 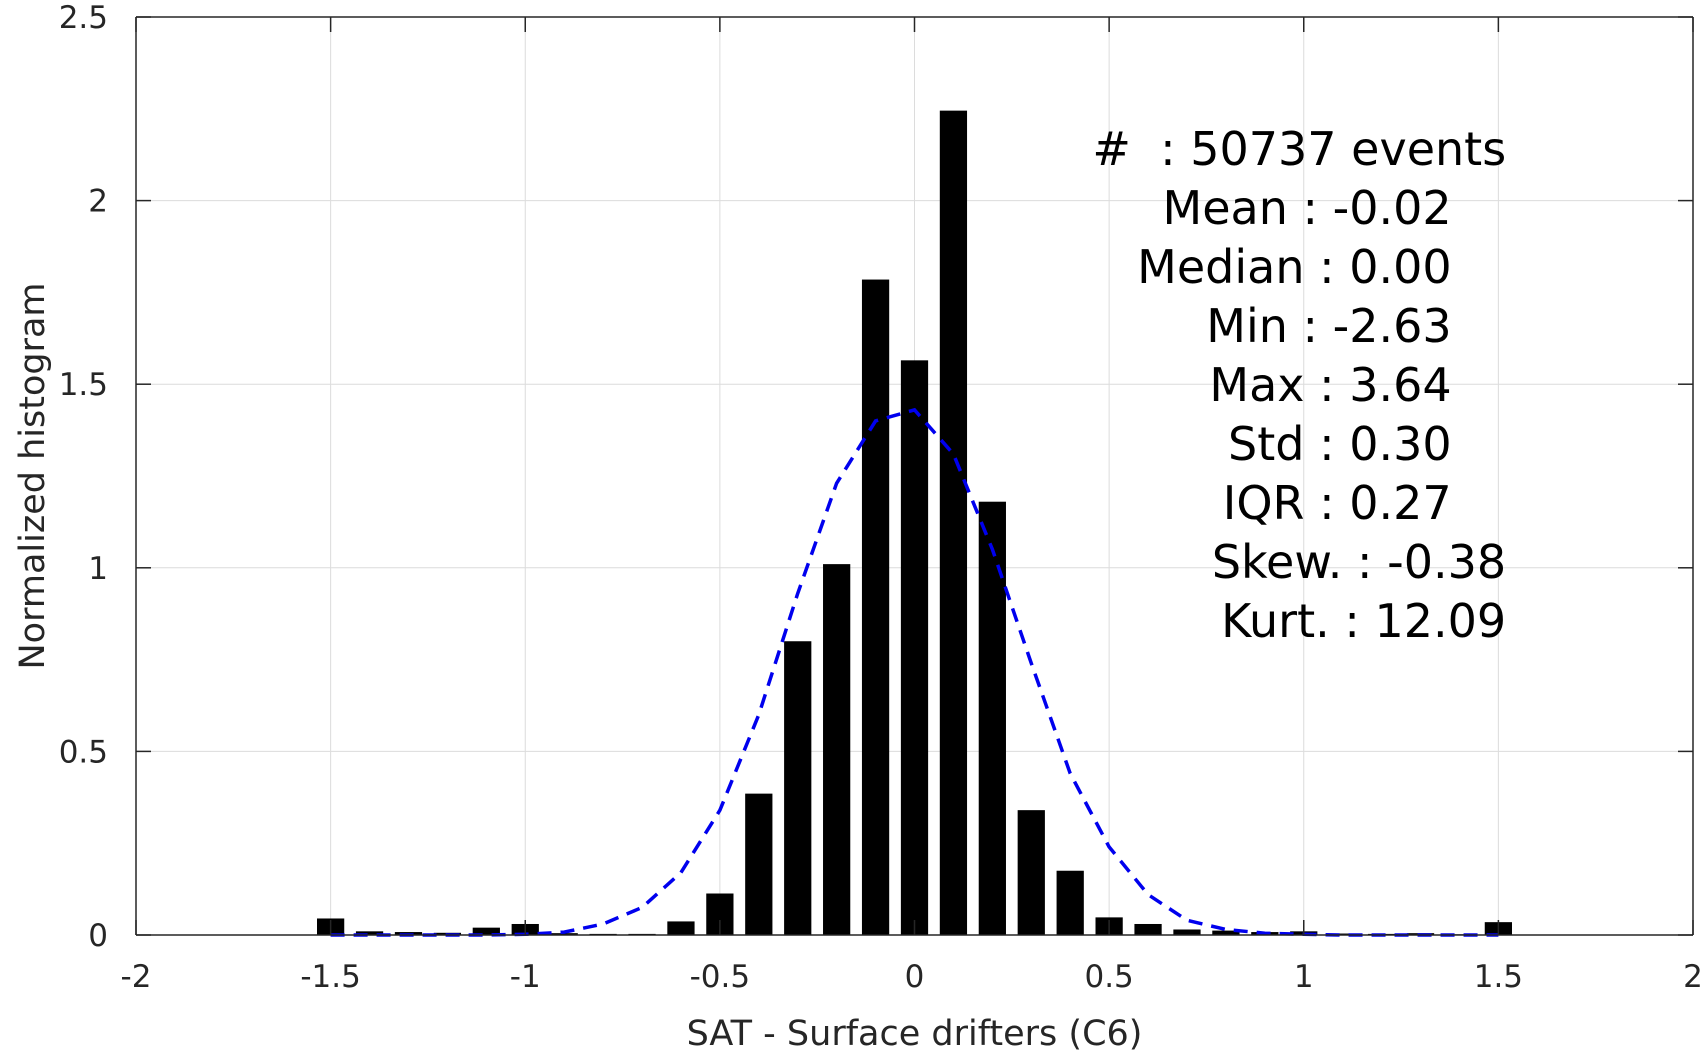 What do you see at coordinates (1330, 385) in the screenshot?
I see `stat-line: Max : 3.64` at bounding box center [1330, 385].